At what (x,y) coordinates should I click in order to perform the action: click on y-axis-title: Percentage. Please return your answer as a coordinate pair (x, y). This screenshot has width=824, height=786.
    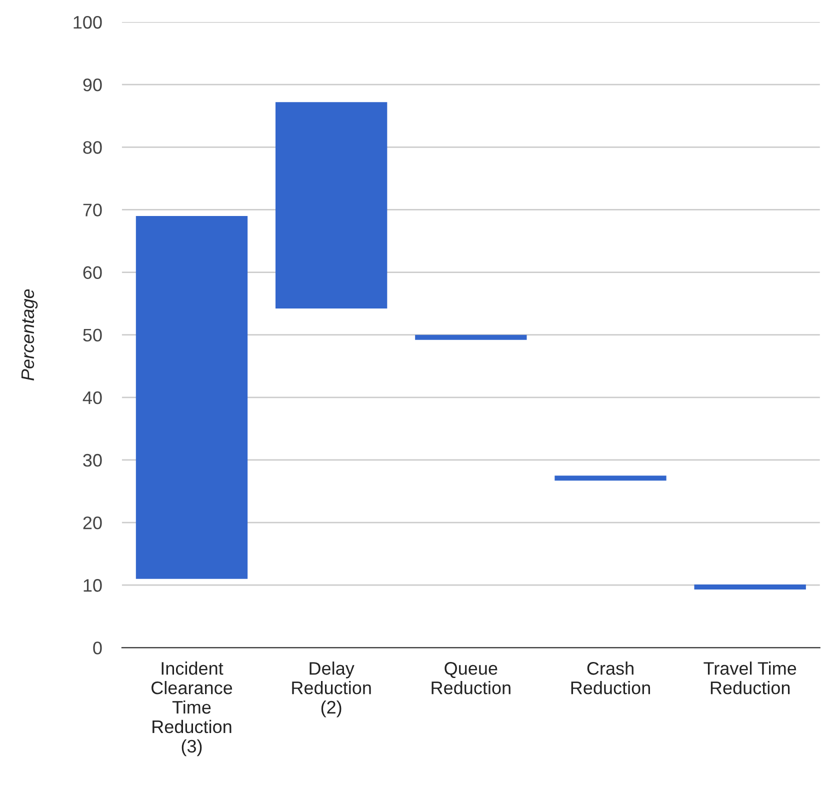
    Looking at the image, I should click on (29, 334).